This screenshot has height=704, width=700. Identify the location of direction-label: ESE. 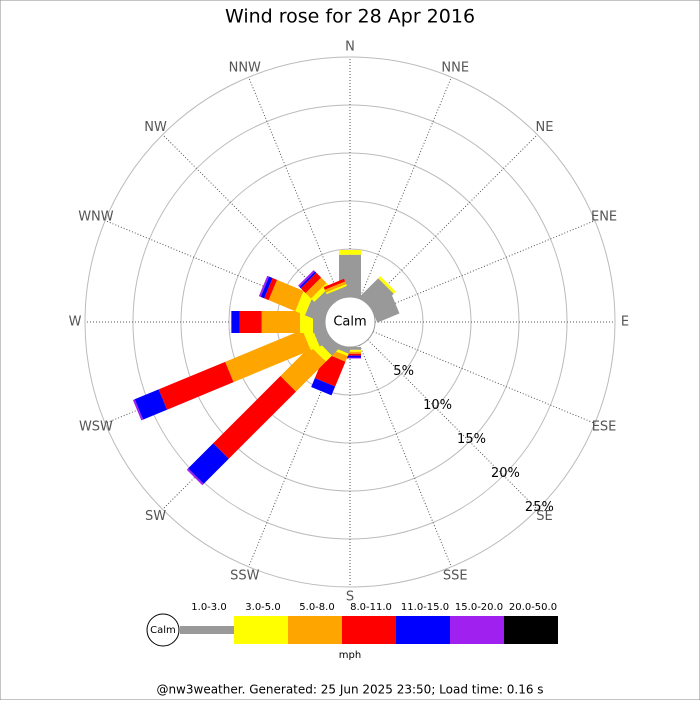
(604, 427).